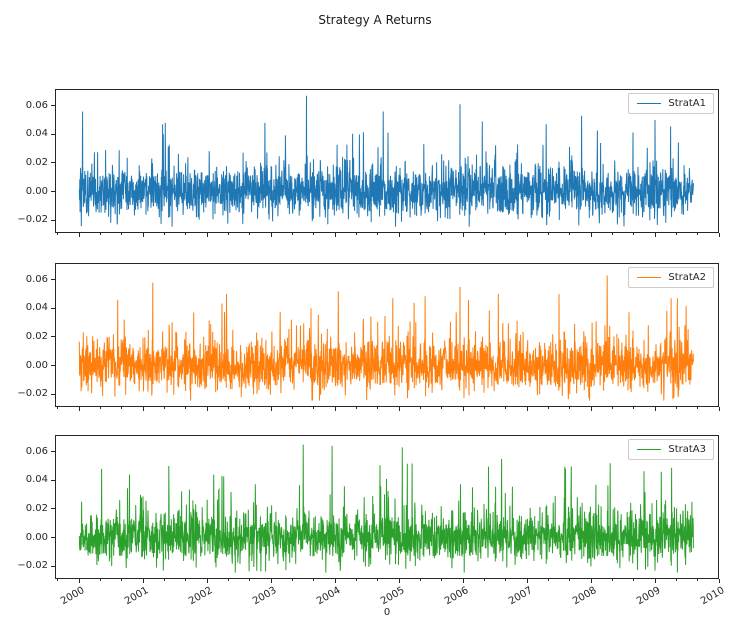  Describe the element at coordinates (649, 277) in the screenshot. I see `legend-line-sample-strata2` at that location.